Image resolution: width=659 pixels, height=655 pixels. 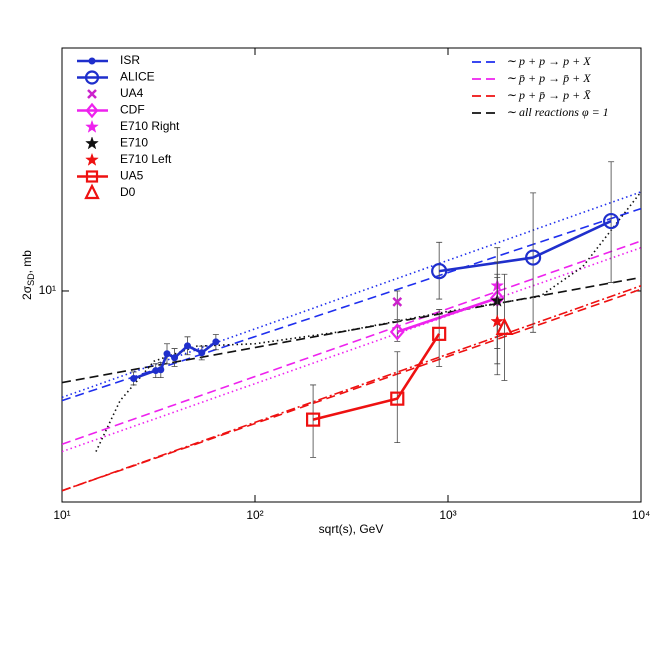 What do you see at coordinates (132, 93) in the screenshot?
I see `legend-label: UA4` at bounding box center [132, 93].